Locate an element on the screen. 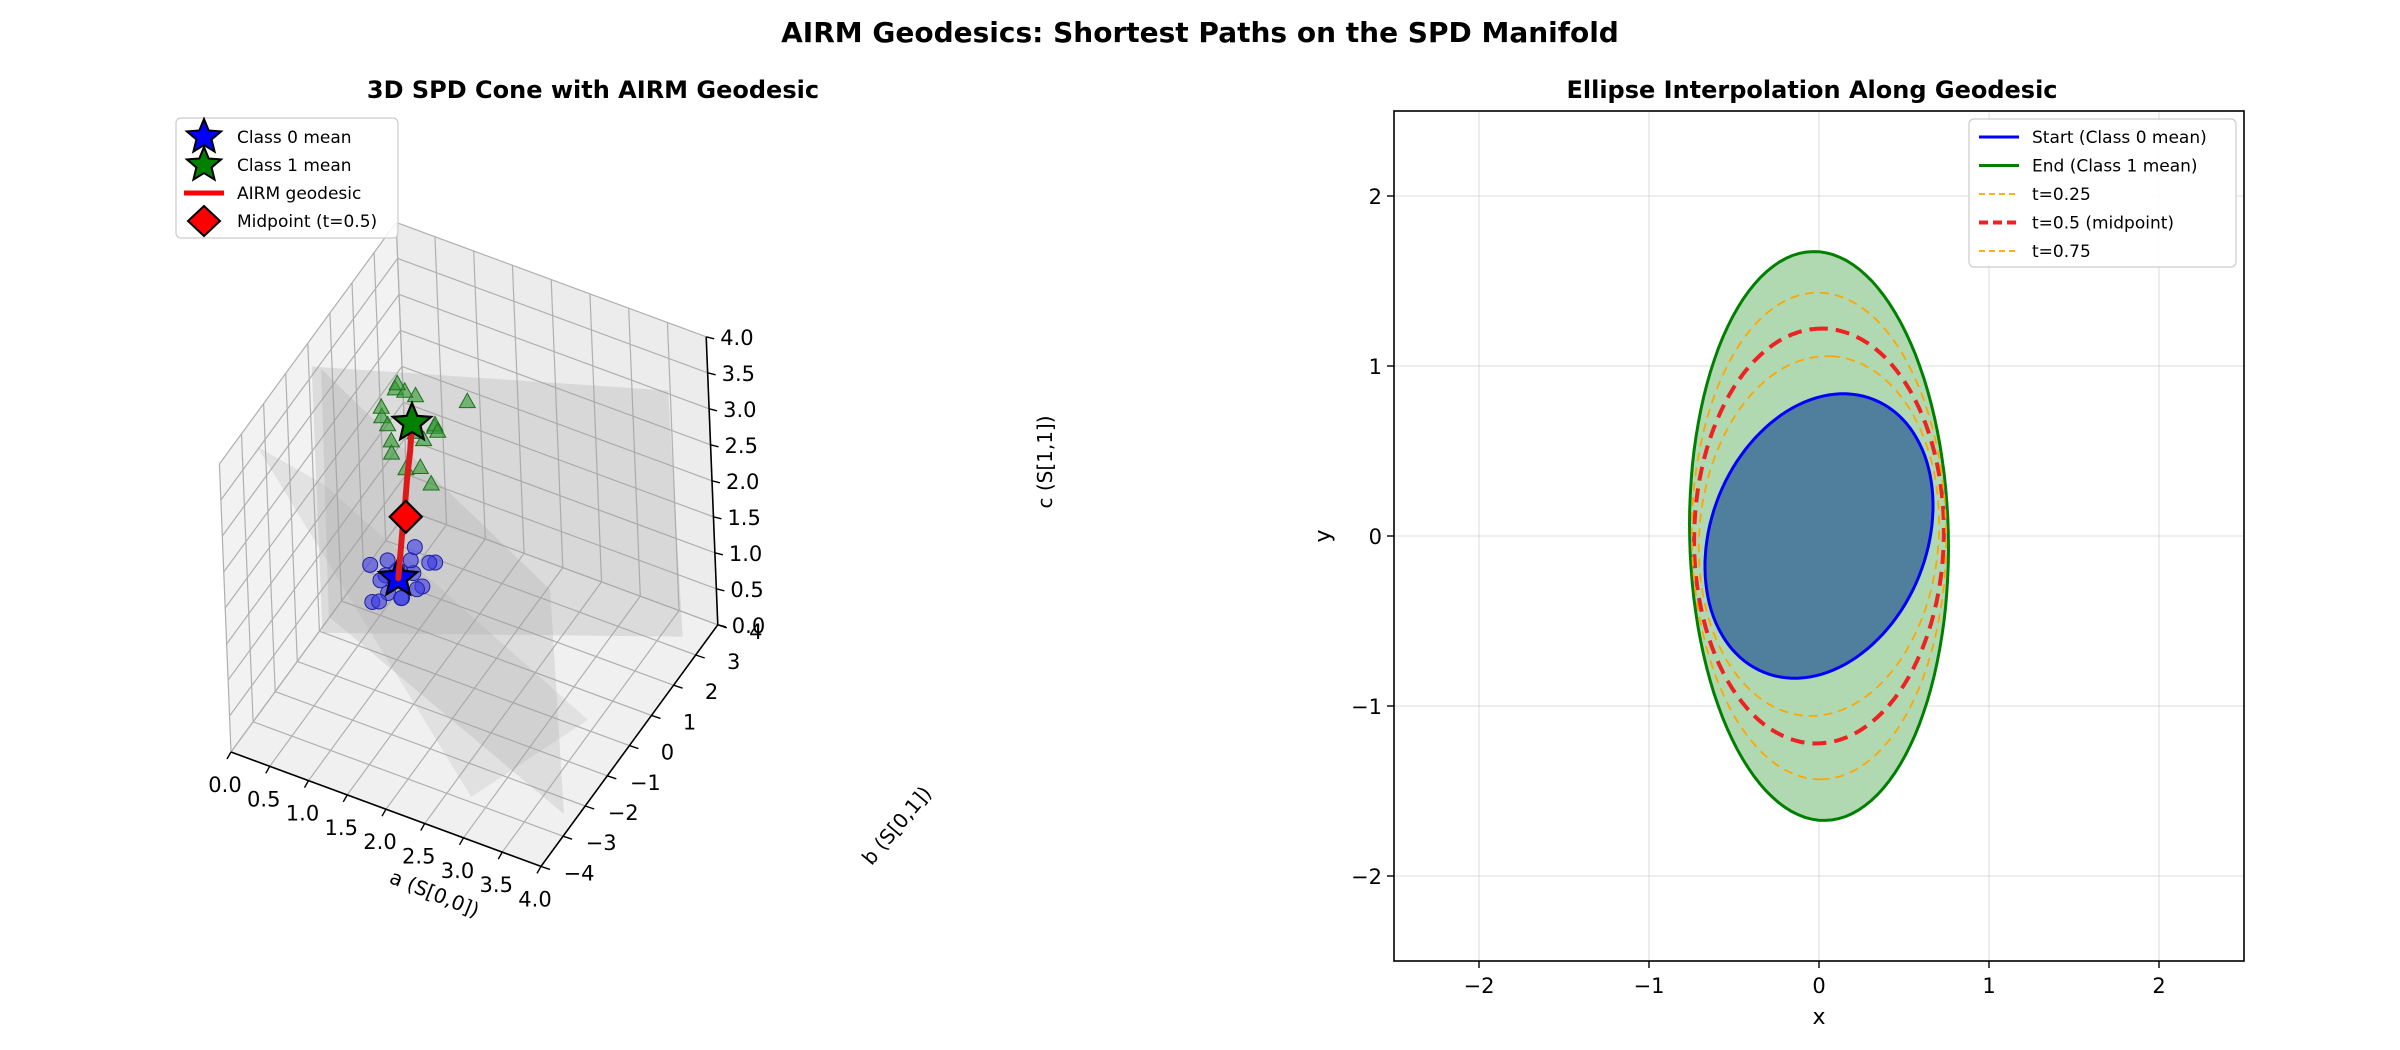  x-tick-label: −2 is located at coordinates (1479, 986).